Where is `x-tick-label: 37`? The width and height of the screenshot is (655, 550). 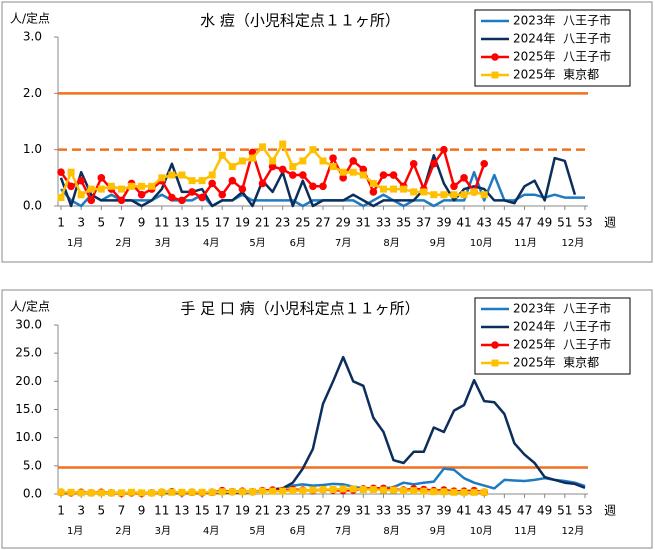 x-tick-label: 37 is located at coordinates (423, 511).